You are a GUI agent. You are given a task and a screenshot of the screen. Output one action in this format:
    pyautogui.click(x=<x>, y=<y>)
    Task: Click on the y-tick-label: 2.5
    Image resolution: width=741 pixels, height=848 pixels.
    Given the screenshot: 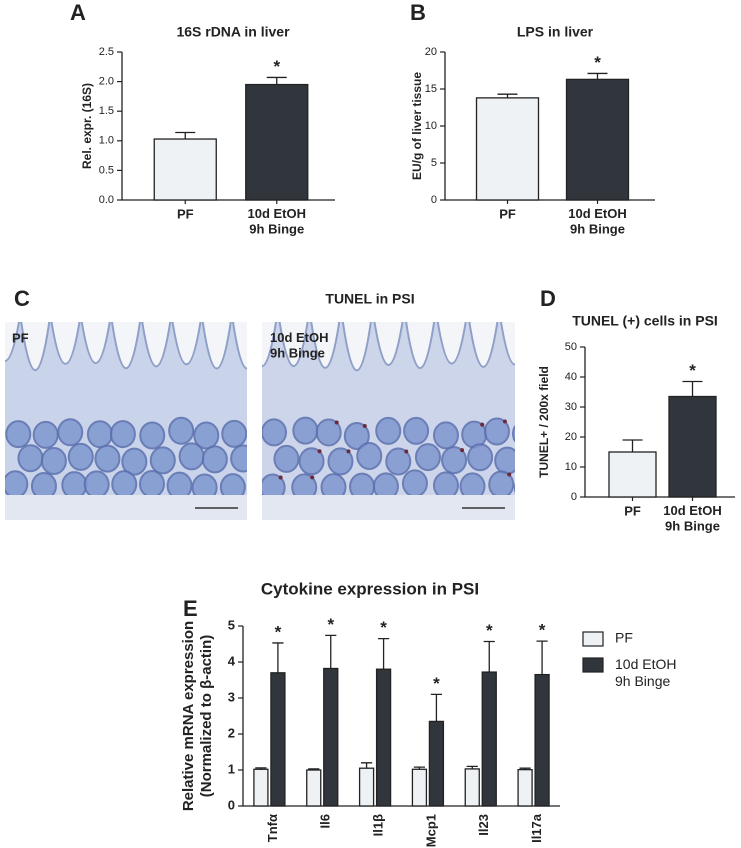 What is the action you would take?
    pyautogui.click(x=106, y=52)
    